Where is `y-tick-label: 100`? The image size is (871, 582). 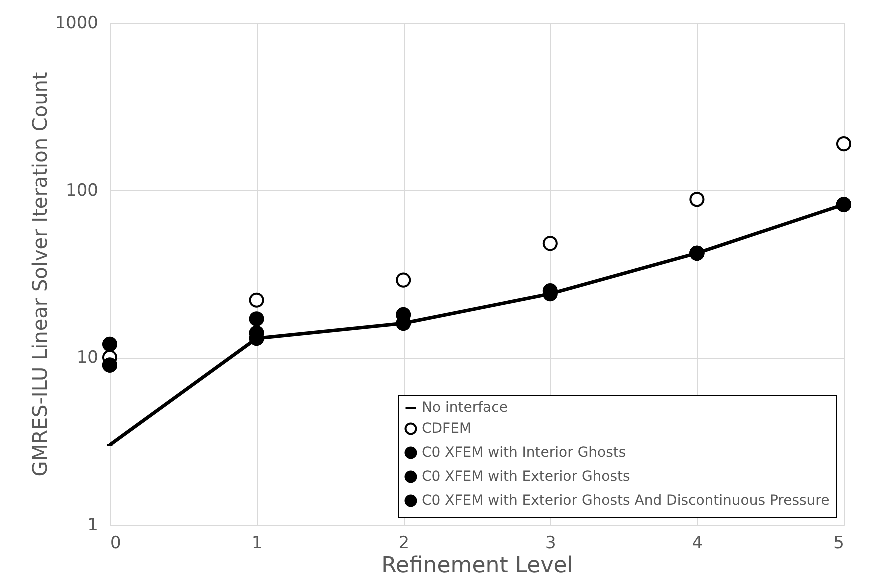 y-tick-label: 100 is located at coordinates (82, 190).